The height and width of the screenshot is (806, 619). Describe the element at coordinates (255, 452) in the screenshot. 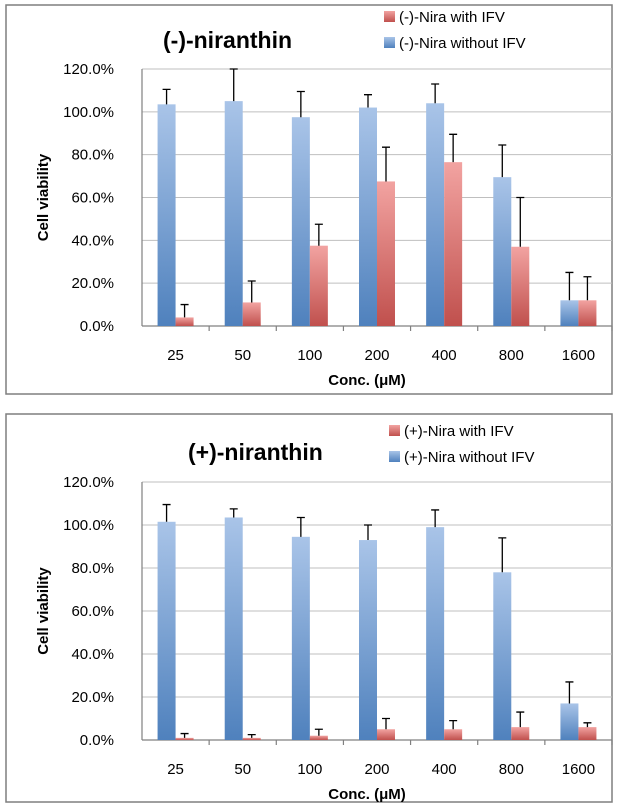

I see `chart-title: (+)-niranthin` at that location.